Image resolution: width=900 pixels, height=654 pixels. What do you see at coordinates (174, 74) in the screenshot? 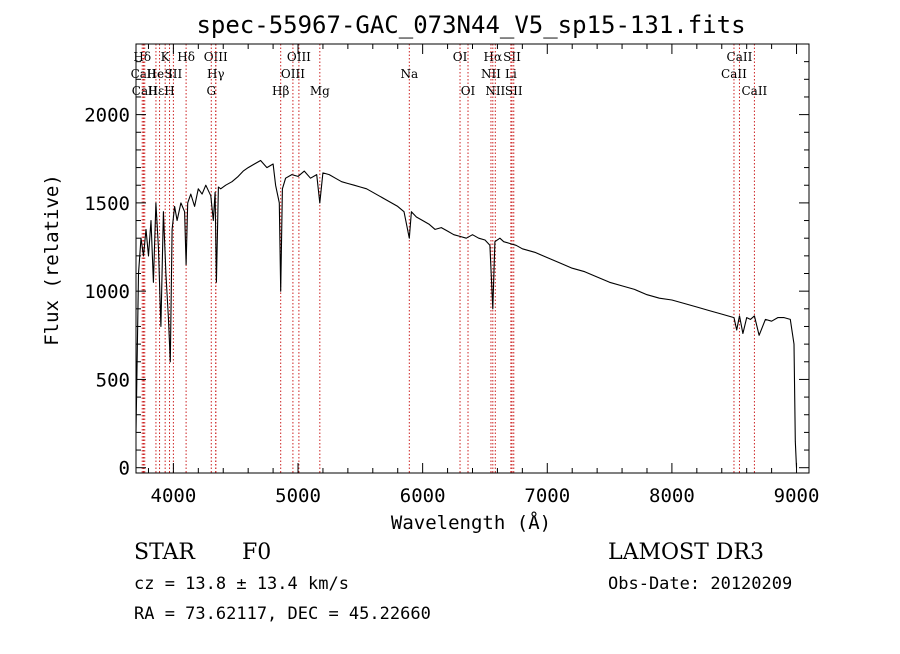
I see `line-label-6: SII` at bounding box center [174, 74].